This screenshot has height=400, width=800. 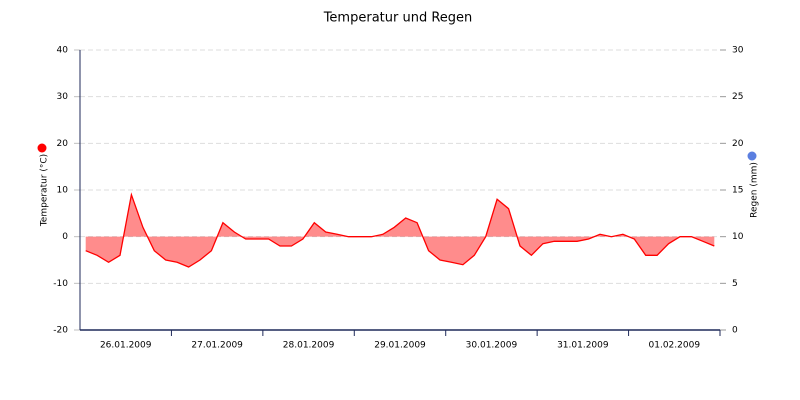 I want to click on x-tick-label: 28.01.2009, so click(x=309, y=346).